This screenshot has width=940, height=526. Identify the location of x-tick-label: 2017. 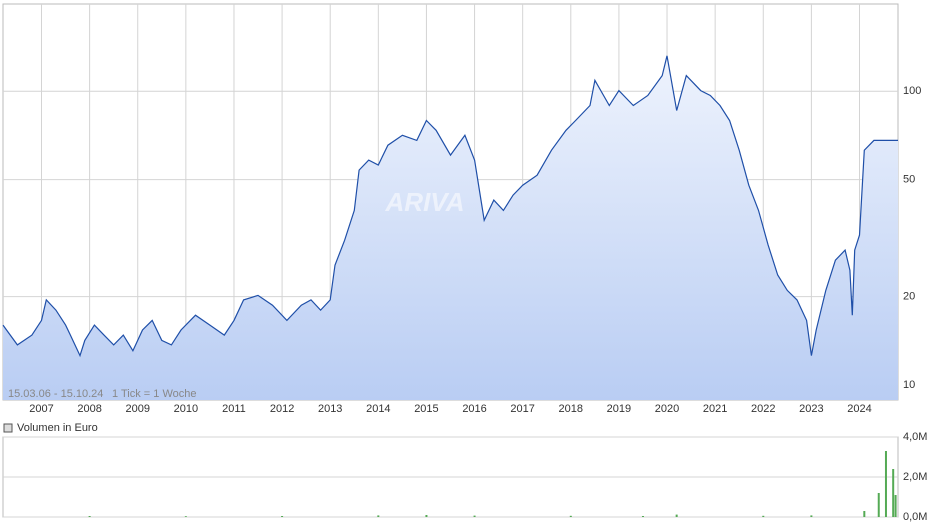
(522, 409).